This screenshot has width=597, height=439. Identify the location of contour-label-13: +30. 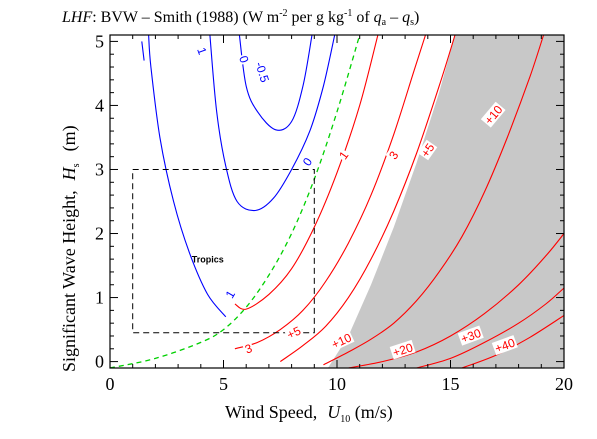
(470, 335).